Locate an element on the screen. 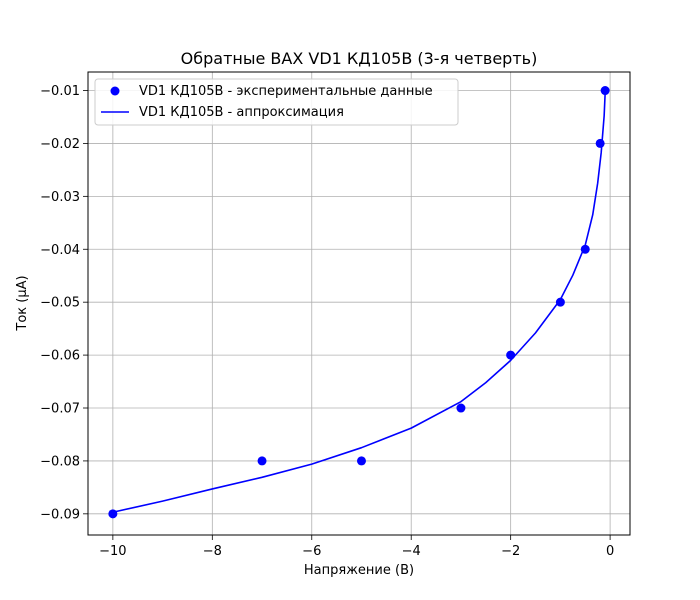 This screenshot has height=600, width=700. x-axis: −10 −8 −6 −4 −2 0 is located at coordinates (356, 547).